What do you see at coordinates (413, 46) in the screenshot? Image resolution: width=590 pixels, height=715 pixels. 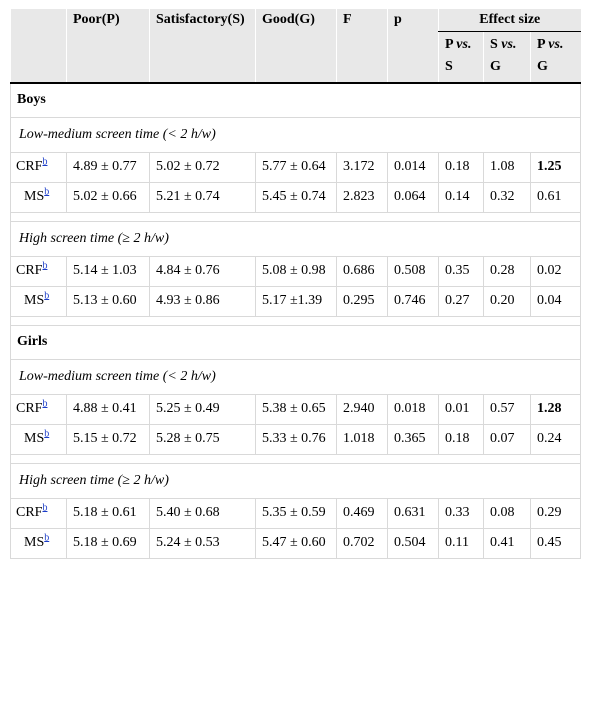 I see `header-p: p` at bounding box center [413, 46].